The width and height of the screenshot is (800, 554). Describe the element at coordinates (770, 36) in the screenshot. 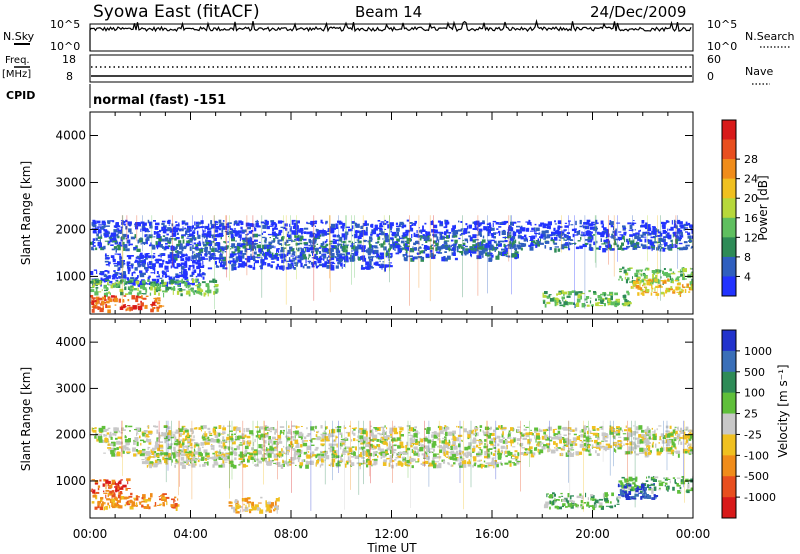

I see `nsearch-label: N.Search` at that location.